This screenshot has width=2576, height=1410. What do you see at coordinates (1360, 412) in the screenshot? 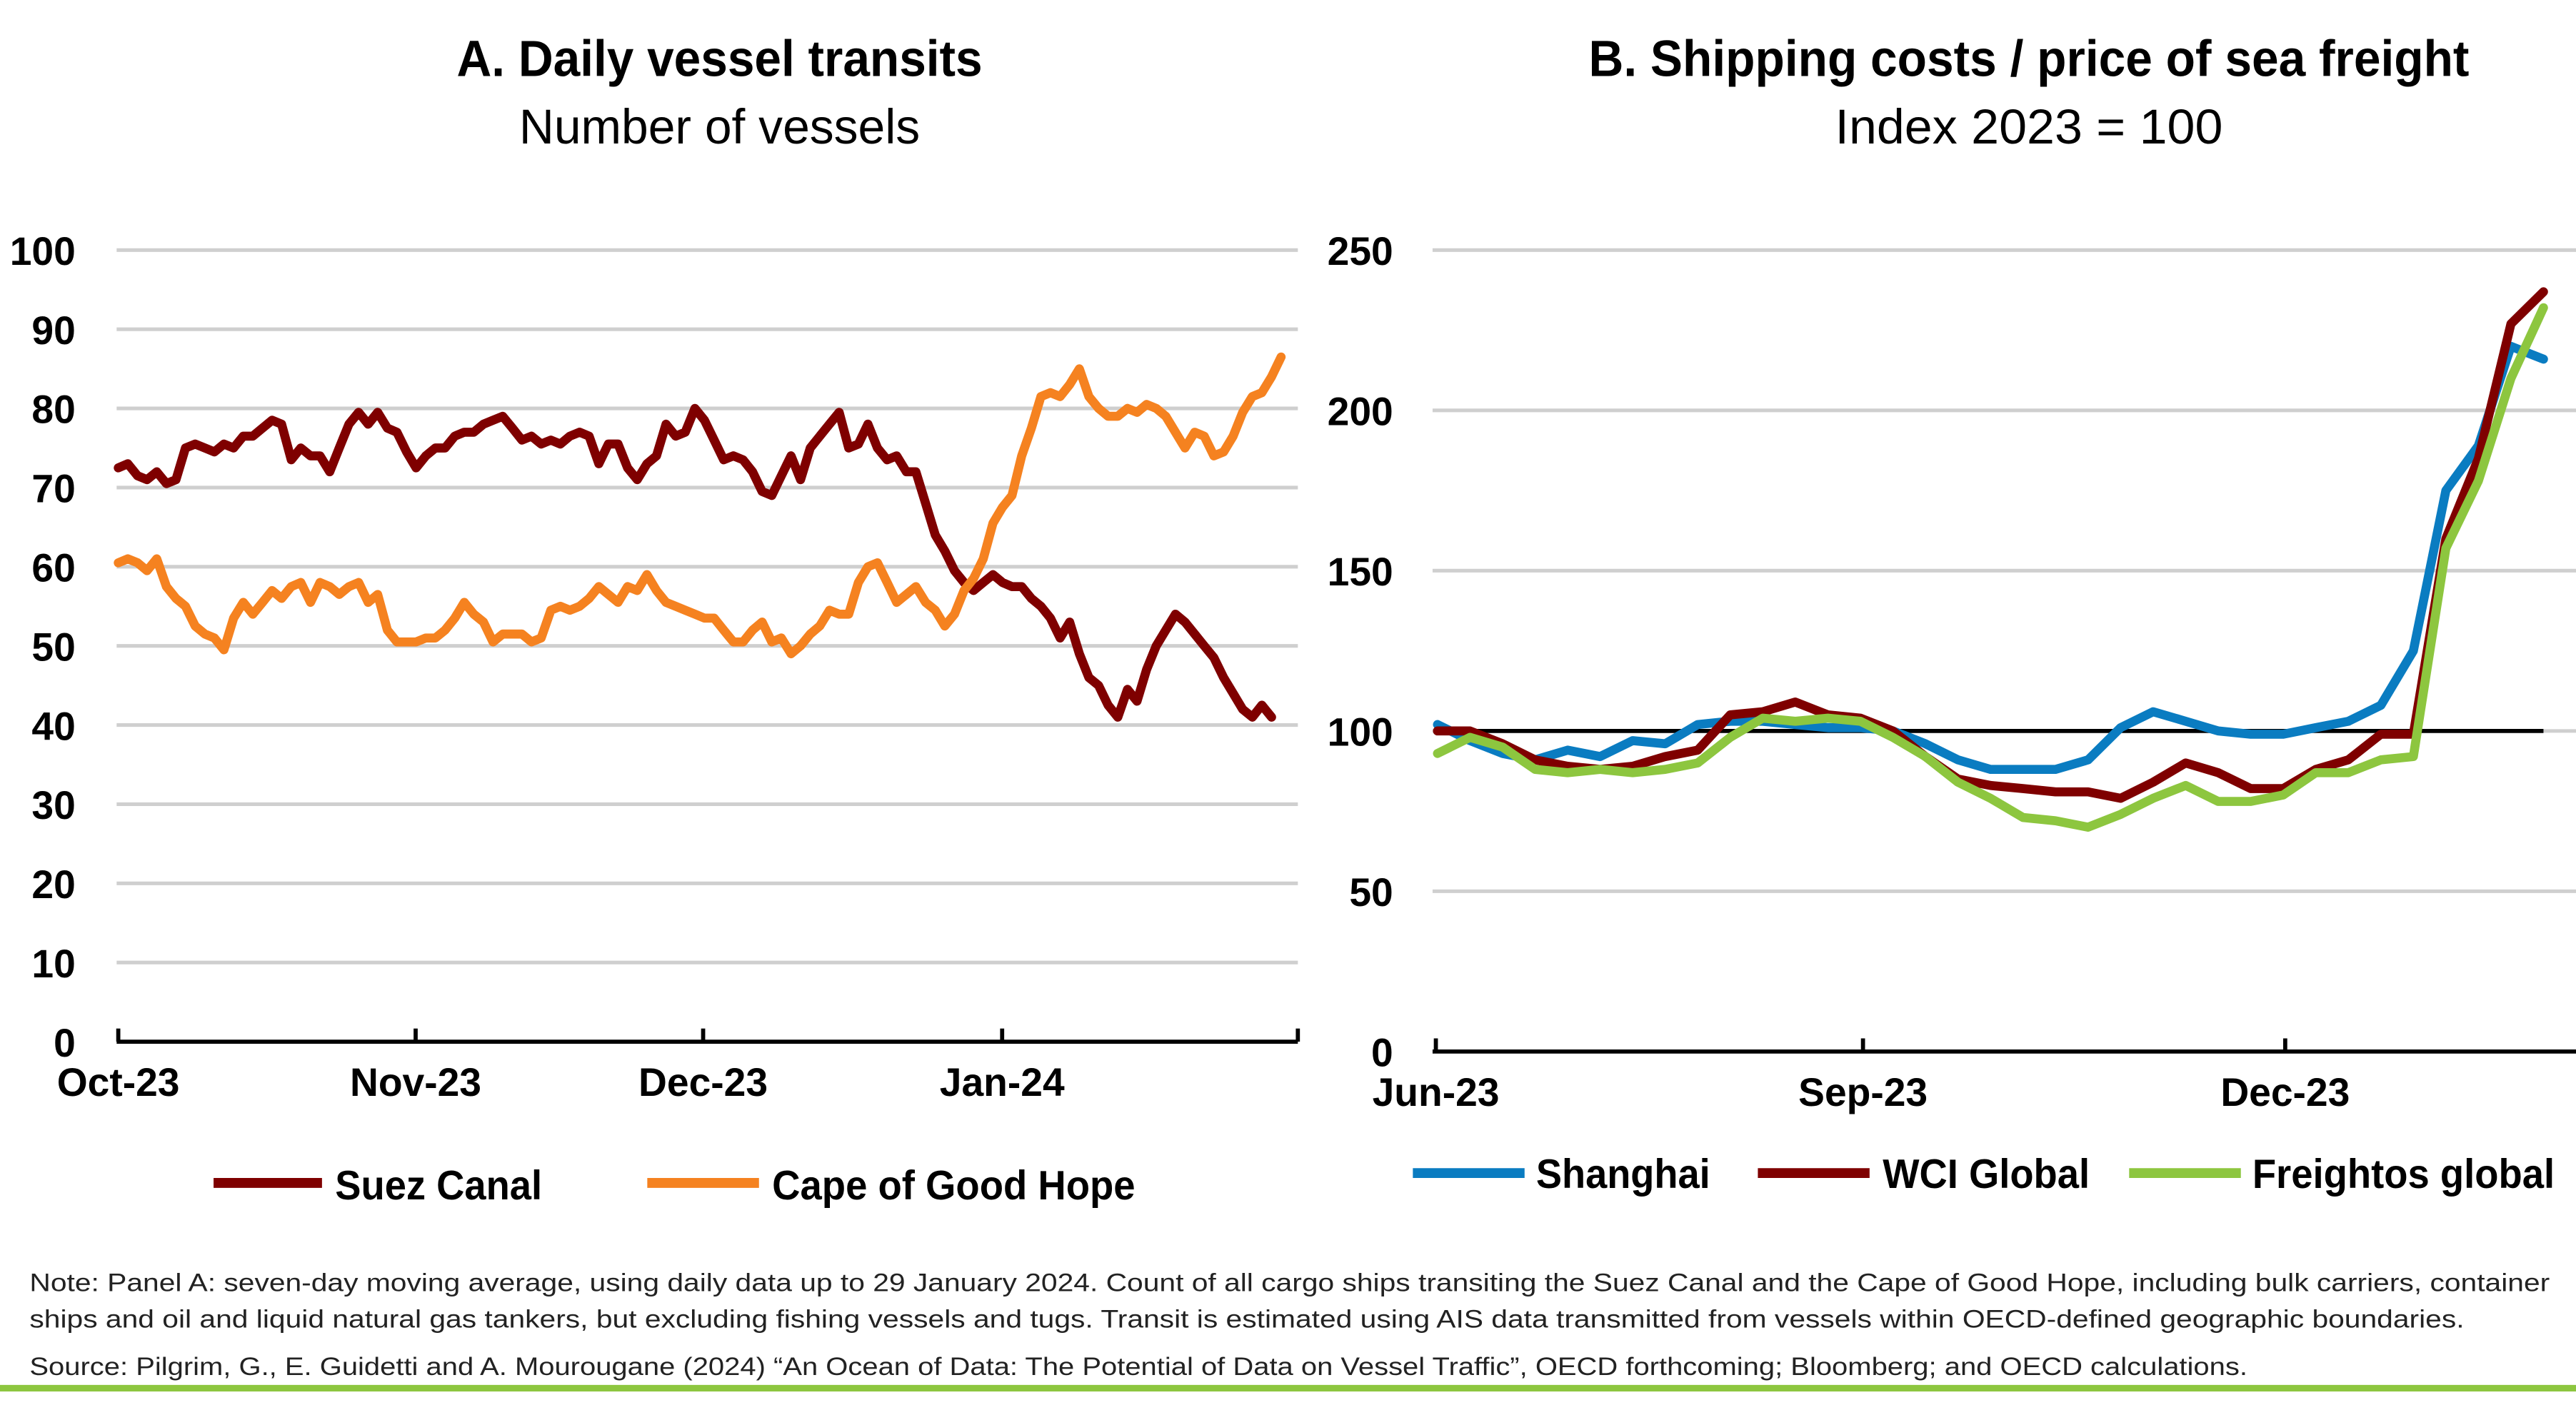
I see `y-tick-label: 200` at bounding box center [1360, 412].